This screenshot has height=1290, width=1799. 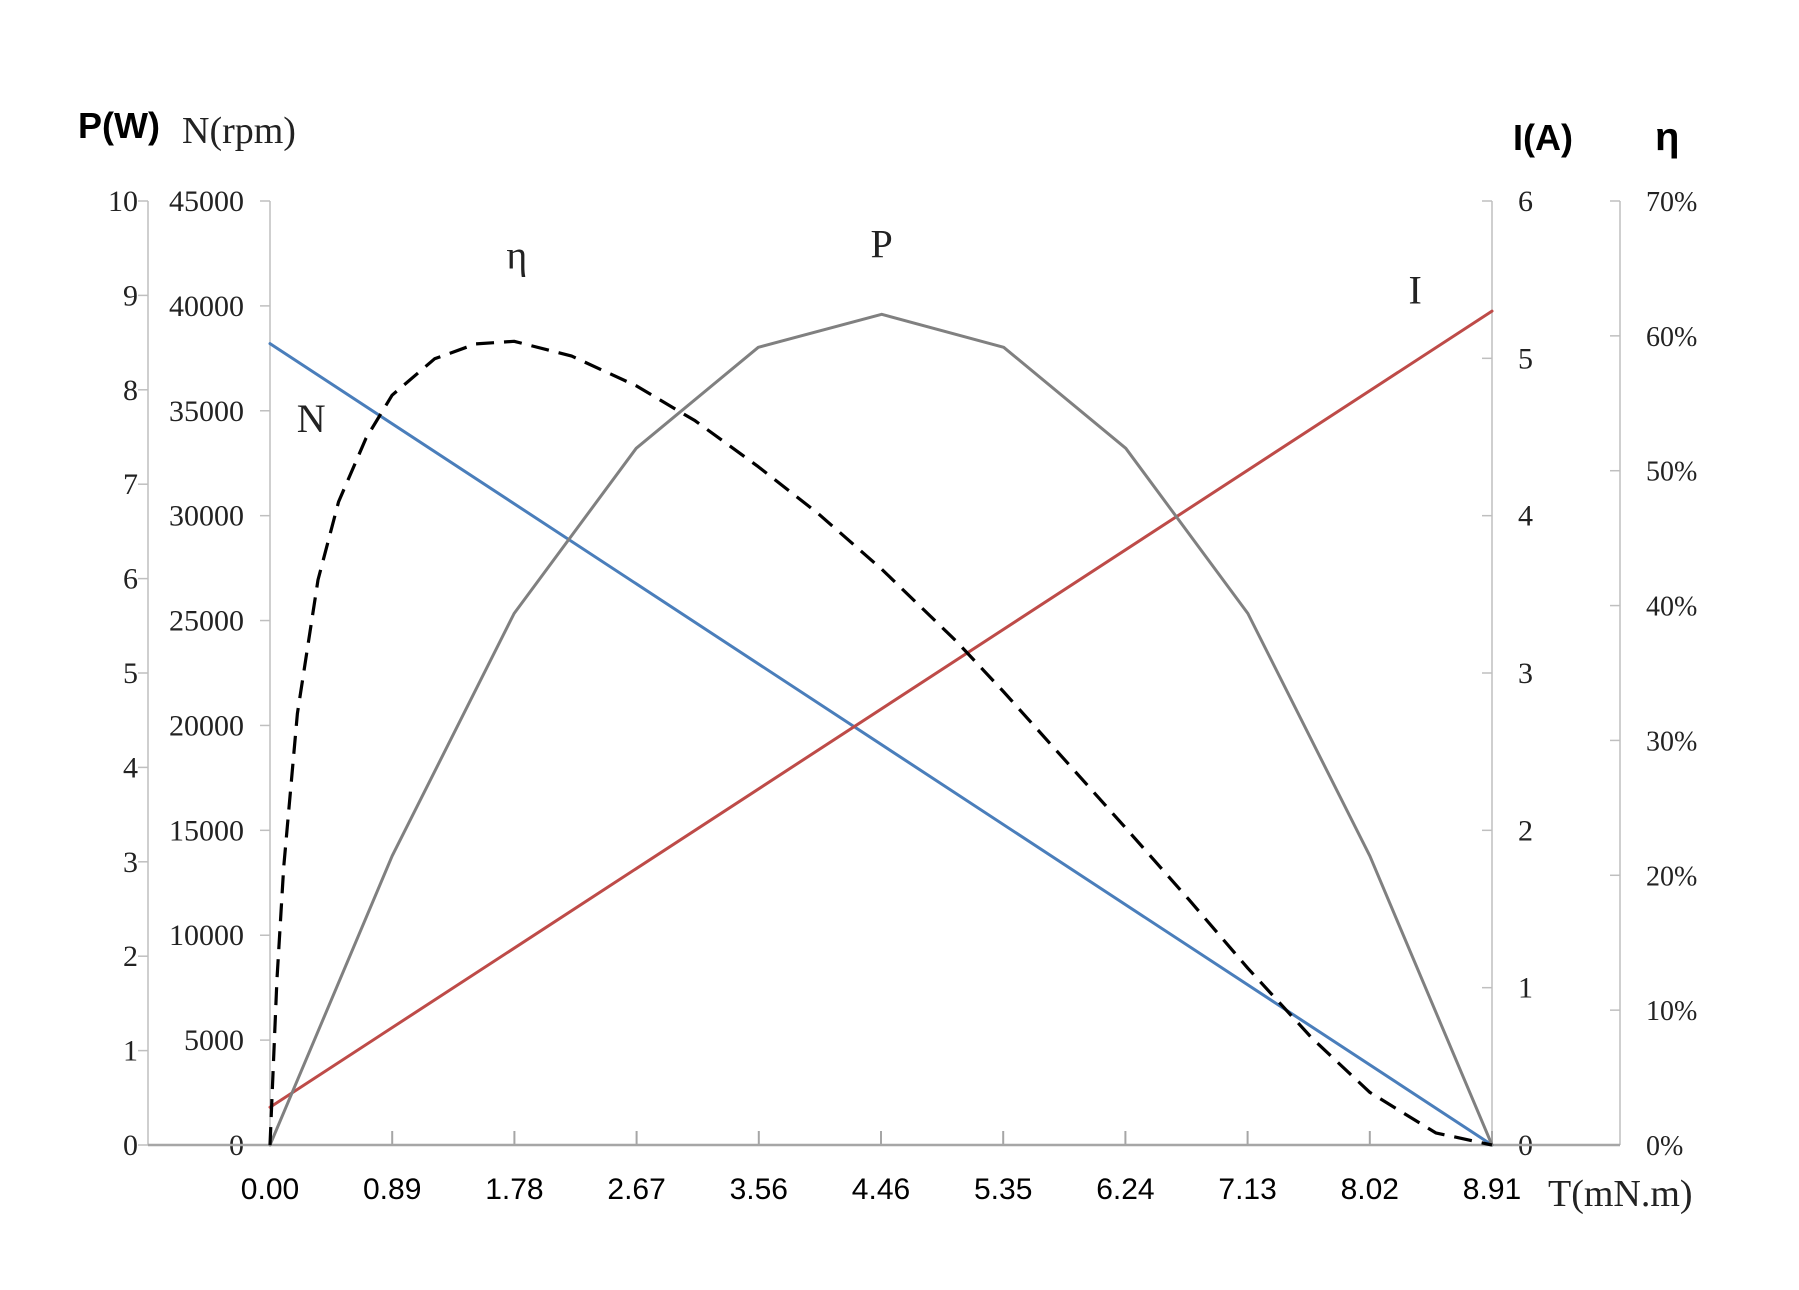 I want to click on torque-tick-label: 0.89, so click(x=392, y=1189).